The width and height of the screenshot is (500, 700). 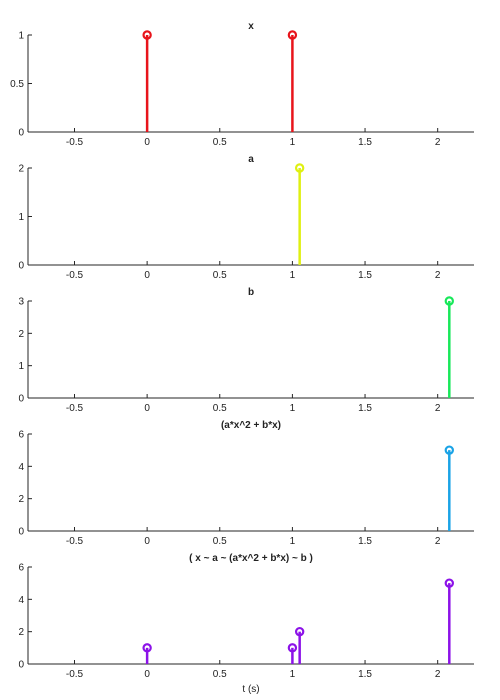 What do you see at coordinates (17, 84) in the screenshot?
I see `y-tick-label: 0.5` at bounding box center [17, 84].